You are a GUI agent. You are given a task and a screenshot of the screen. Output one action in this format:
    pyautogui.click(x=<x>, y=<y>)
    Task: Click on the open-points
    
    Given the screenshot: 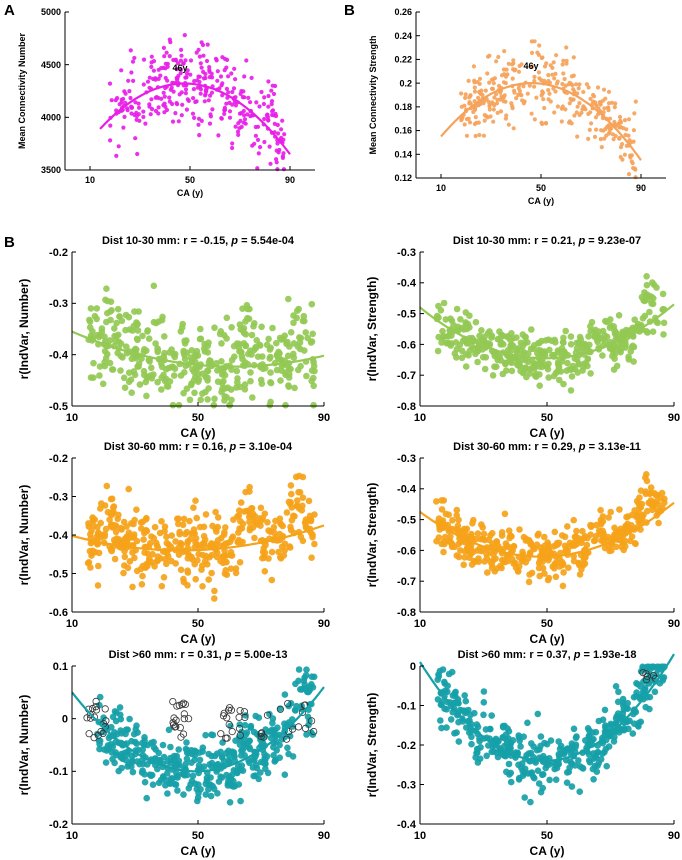 What is the action you would take?
    pyautogui.click(x=200, y=720)
    